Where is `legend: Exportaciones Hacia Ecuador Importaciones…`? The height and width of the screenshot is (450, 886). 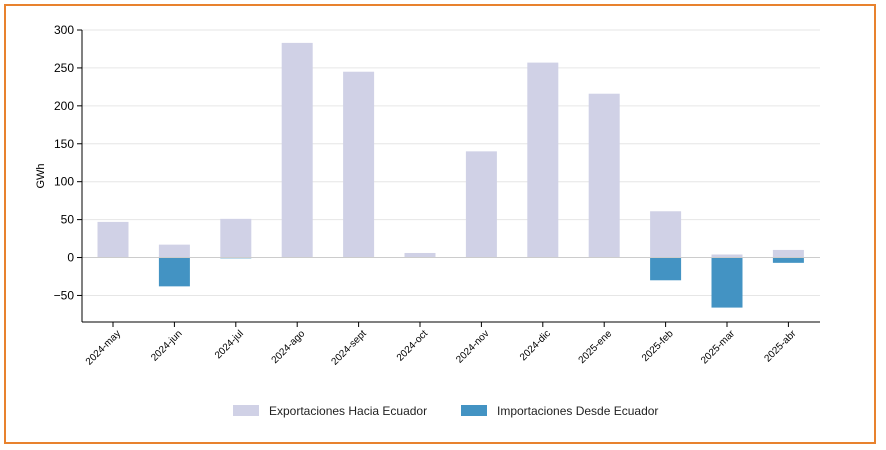
legend: Exportaciones Hacia Ecuador Importaciones… is located at coordinates (445, 411).